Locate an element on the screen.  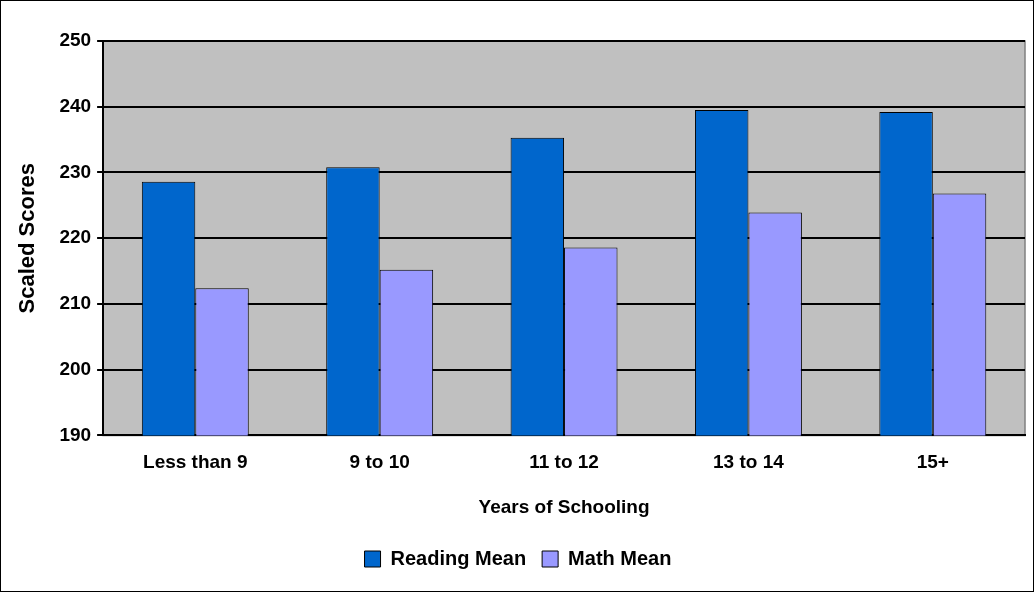
y-tick-label: 220 is located at coordinates (75, 237).